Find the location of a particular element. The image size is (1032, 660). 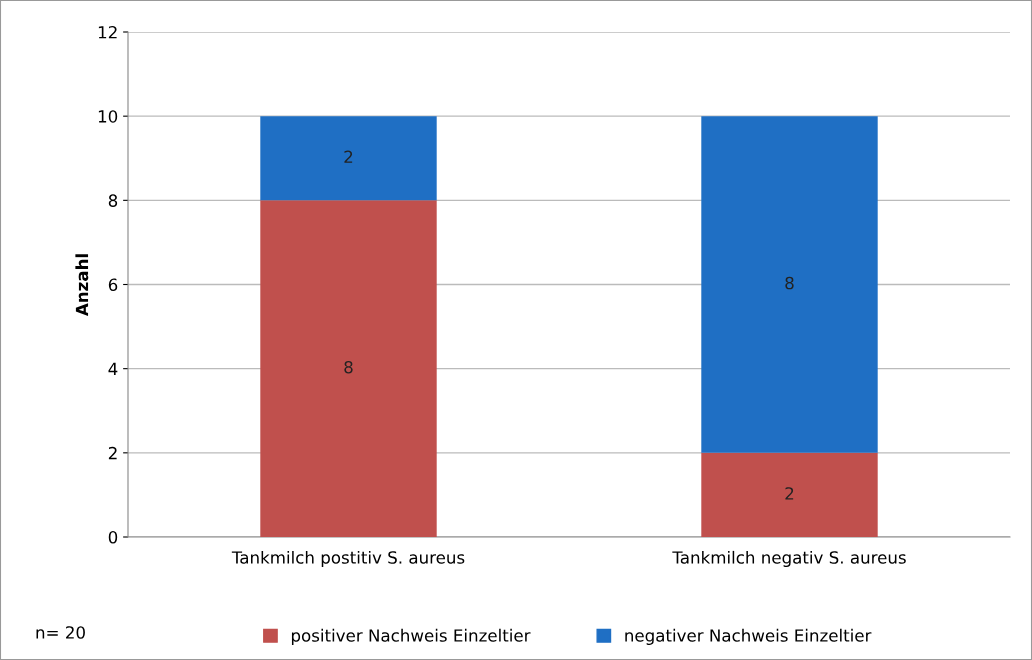

y-tick-label: 4 is located at coordinates (113, 368).